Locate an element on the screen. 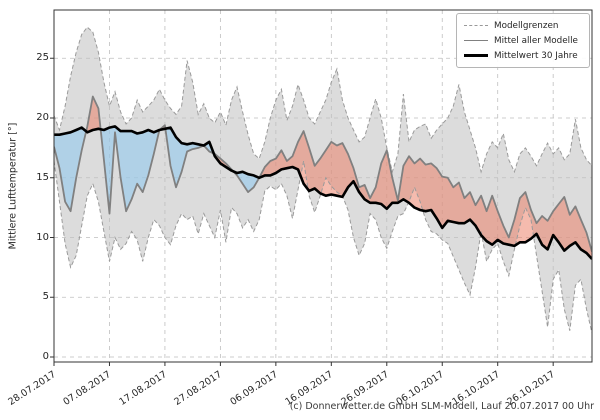 The height and width of the screenshot is (420, 600). legend-label: Mittel aller Modelle is located at coordinates (536, 40).